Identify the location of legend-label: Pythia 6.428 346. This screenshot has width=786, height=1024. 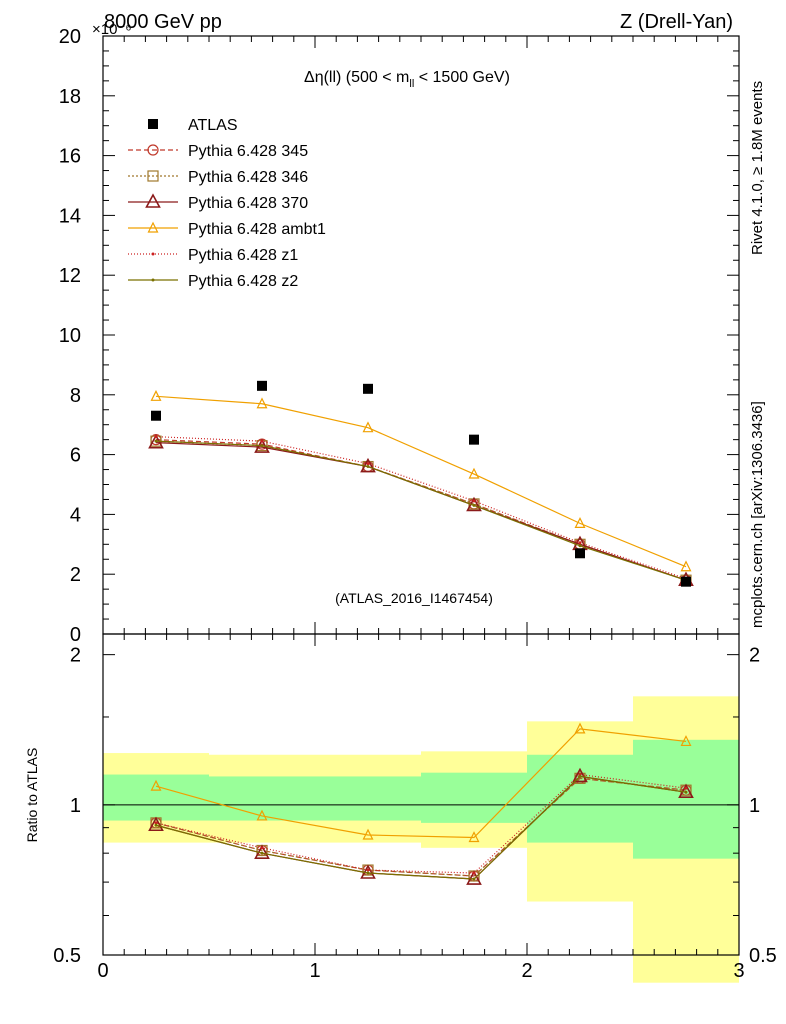
(248, 177).